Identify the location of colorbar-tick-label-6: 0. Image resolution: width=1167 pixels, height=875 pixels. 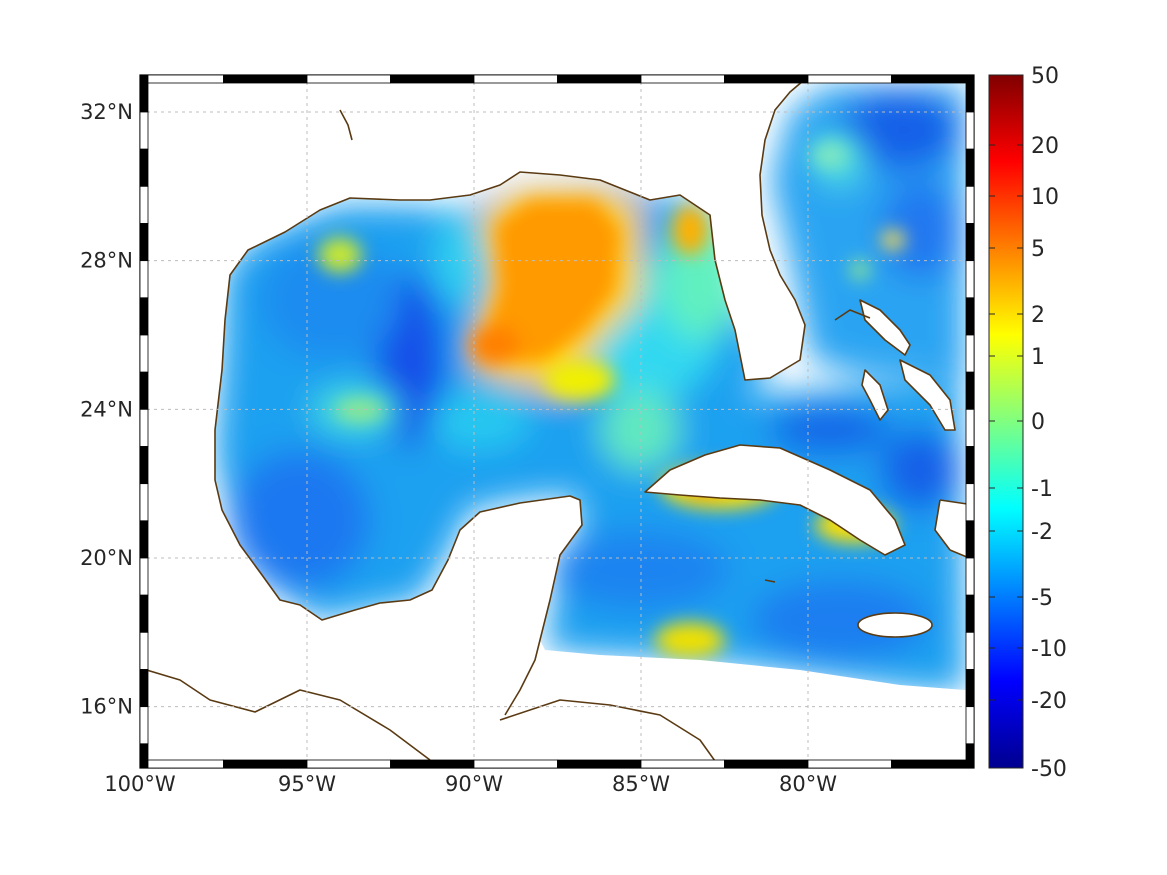
(1038, 422).